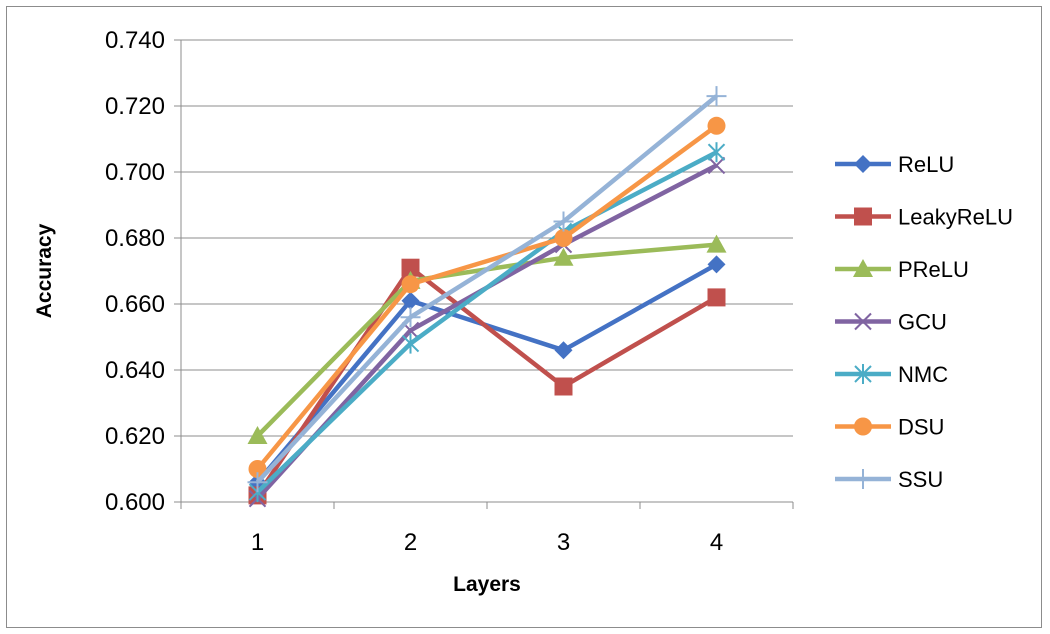  Describe the element at coordinates (44, 270) in the screenshot. I see `y-axis-title: Accuracy` at that location.